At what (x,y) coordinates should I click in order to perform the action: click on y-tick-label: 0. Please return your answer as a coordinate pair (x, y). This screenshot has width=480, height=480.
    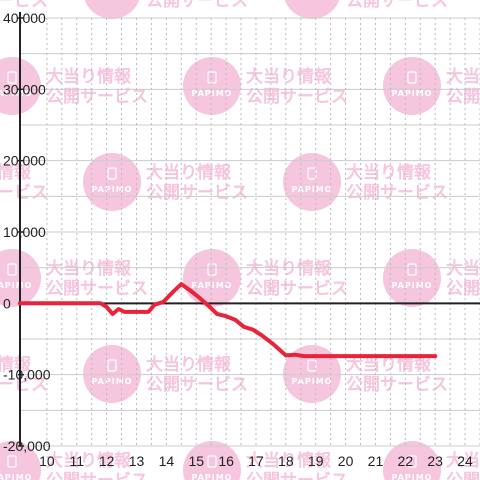
    Looking at the image, I should click on (7, 303).